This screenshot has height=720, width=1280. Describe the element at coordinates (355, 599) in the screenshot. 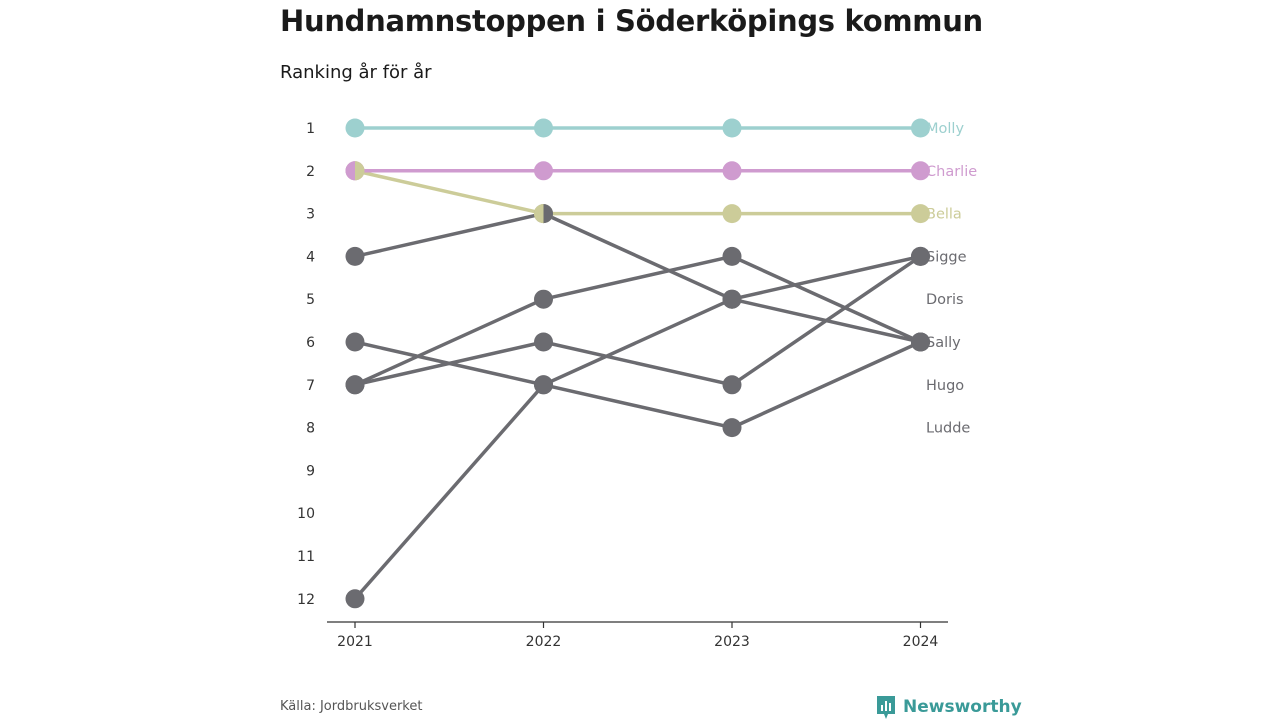

I see `series-point-sigge` at that location.